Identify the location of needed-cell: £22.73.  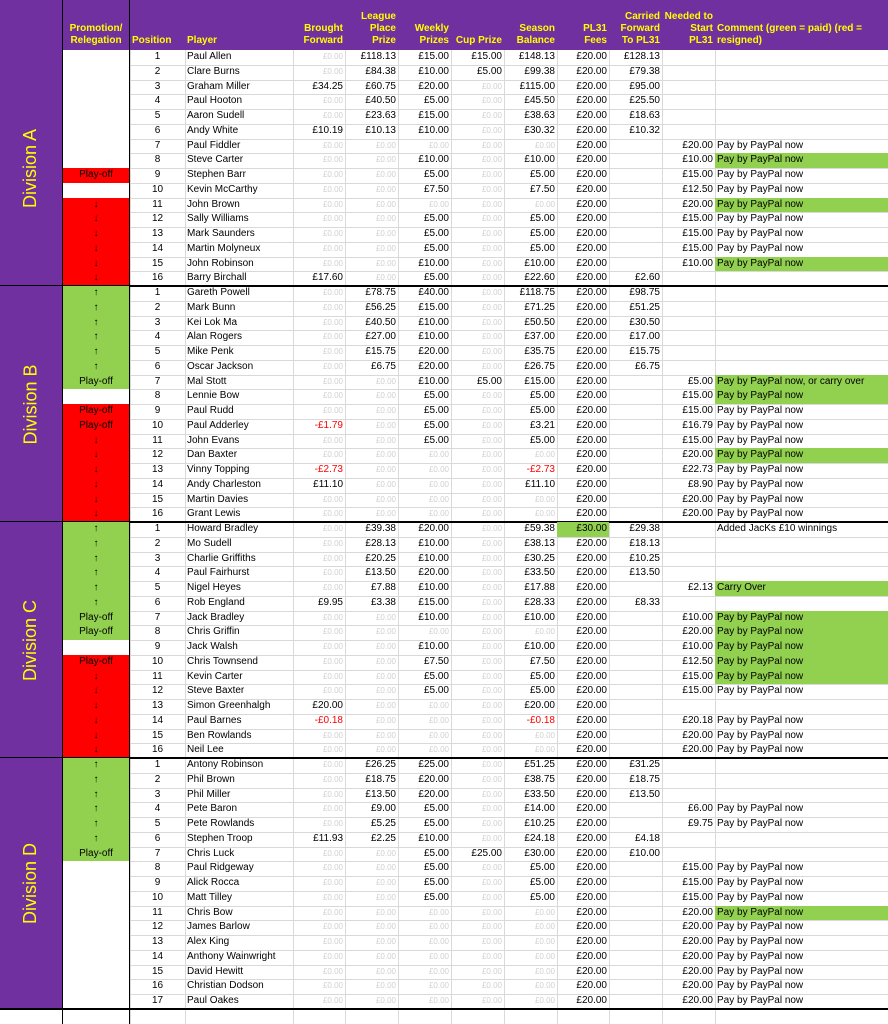
(697, 469).